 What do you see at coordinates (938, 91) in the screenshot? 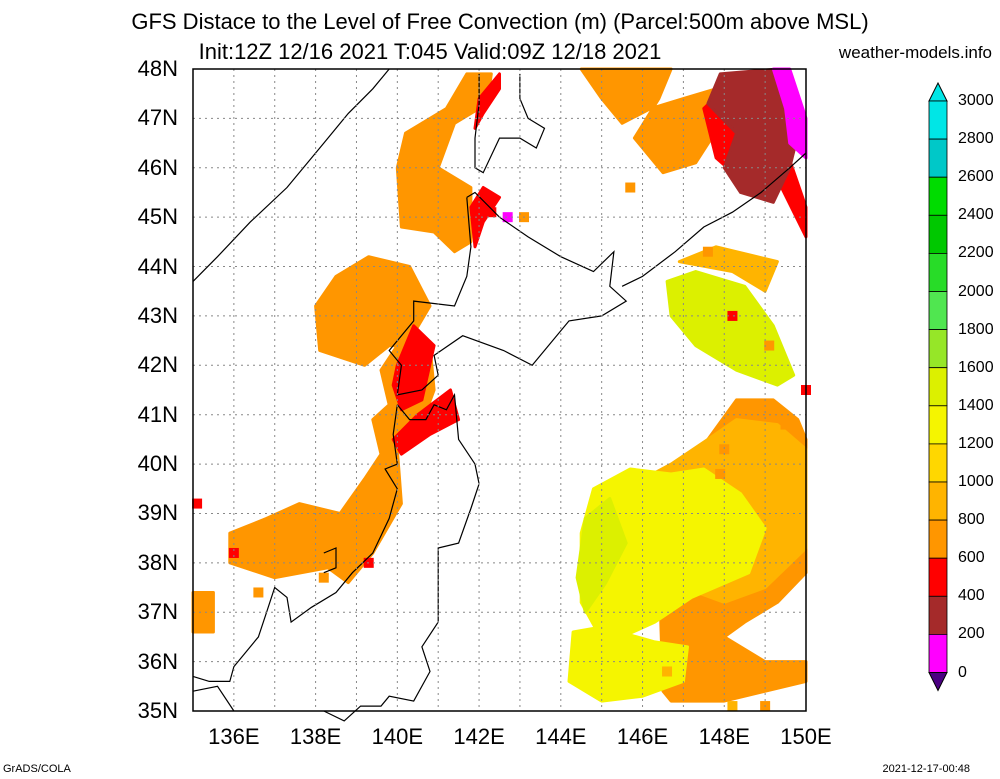
I see `colorbar-top-arrow` at bounding box center [938, 91].